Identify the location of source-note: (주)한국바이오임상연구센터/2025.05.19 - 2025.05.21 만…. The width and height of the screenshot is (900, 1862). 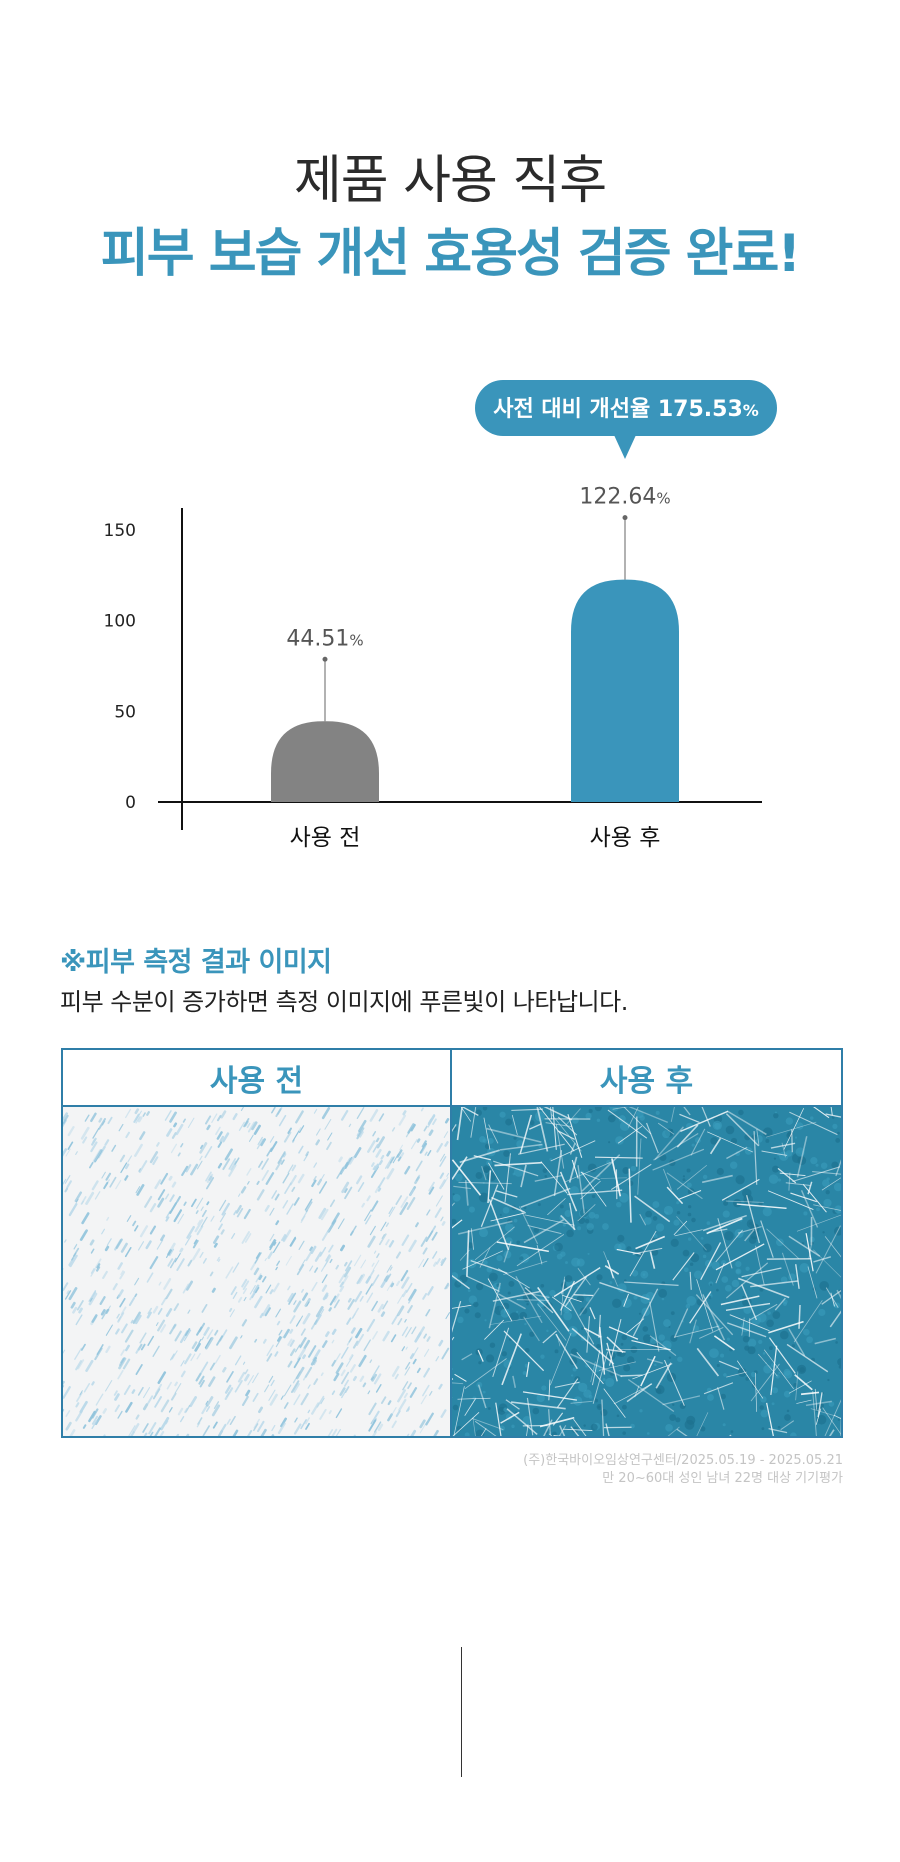
(683, 1470).